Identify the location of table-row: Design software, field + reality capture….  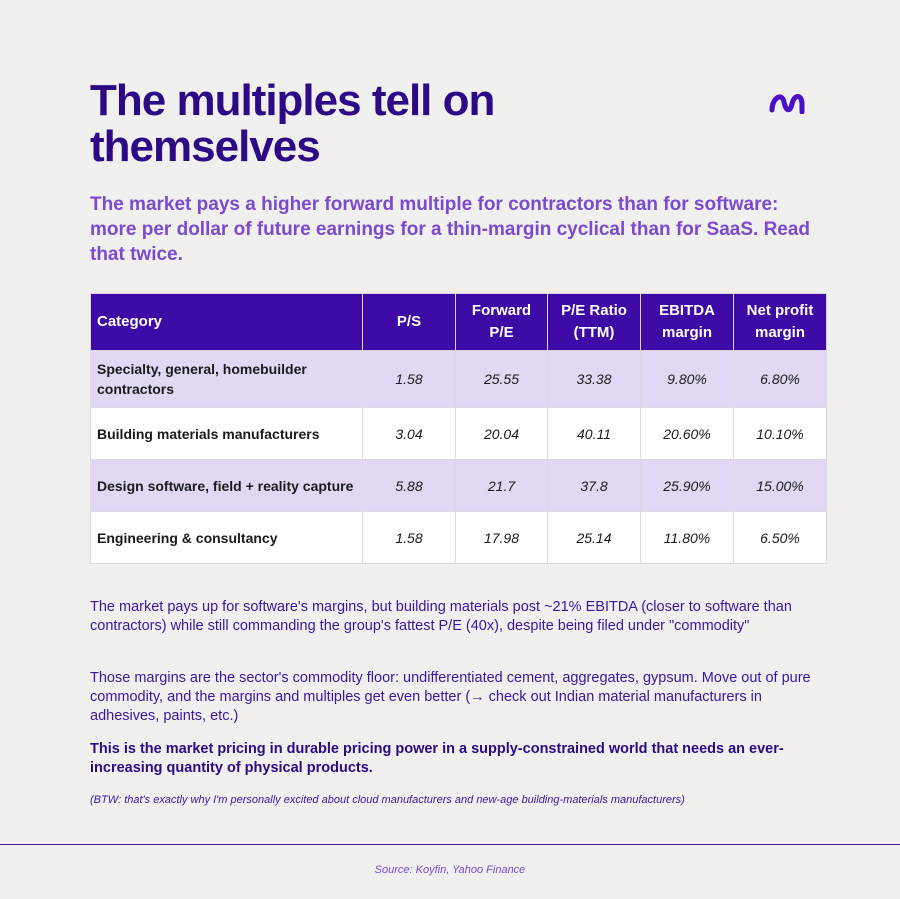
(458, 485).